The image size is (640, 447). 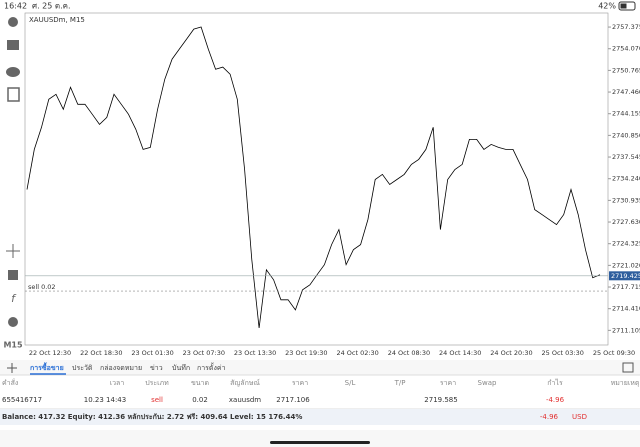 What do you see at coordinates (626, 49) in the screenshot?
I see `y-tick-label: 2754.070` at bounding box center [626, 49].